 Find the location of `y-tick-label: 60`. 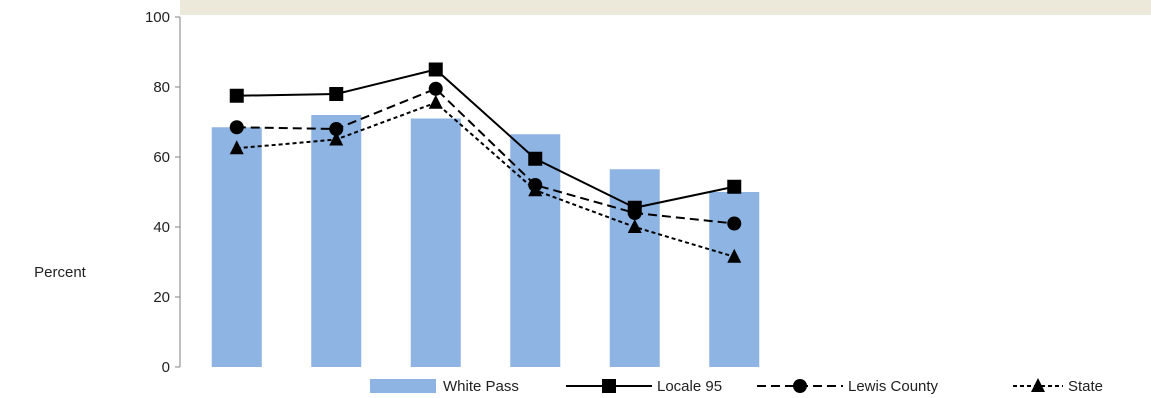

y-tick-label: 60 is located at coordinates (161, 157).